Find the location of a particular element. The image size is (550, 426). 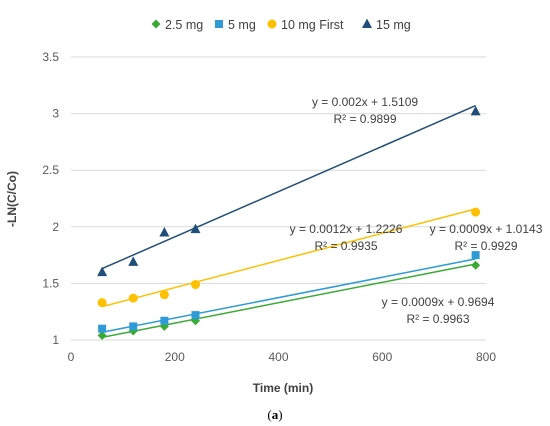

y-tick-label: 1.5 is located at coordinates (50, 283).